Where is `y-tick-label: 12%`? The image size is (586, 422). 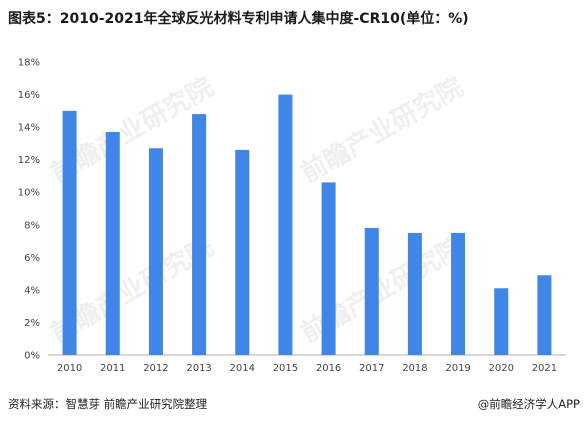 y-tick-label: 12% is located at coordinates (29, 160).